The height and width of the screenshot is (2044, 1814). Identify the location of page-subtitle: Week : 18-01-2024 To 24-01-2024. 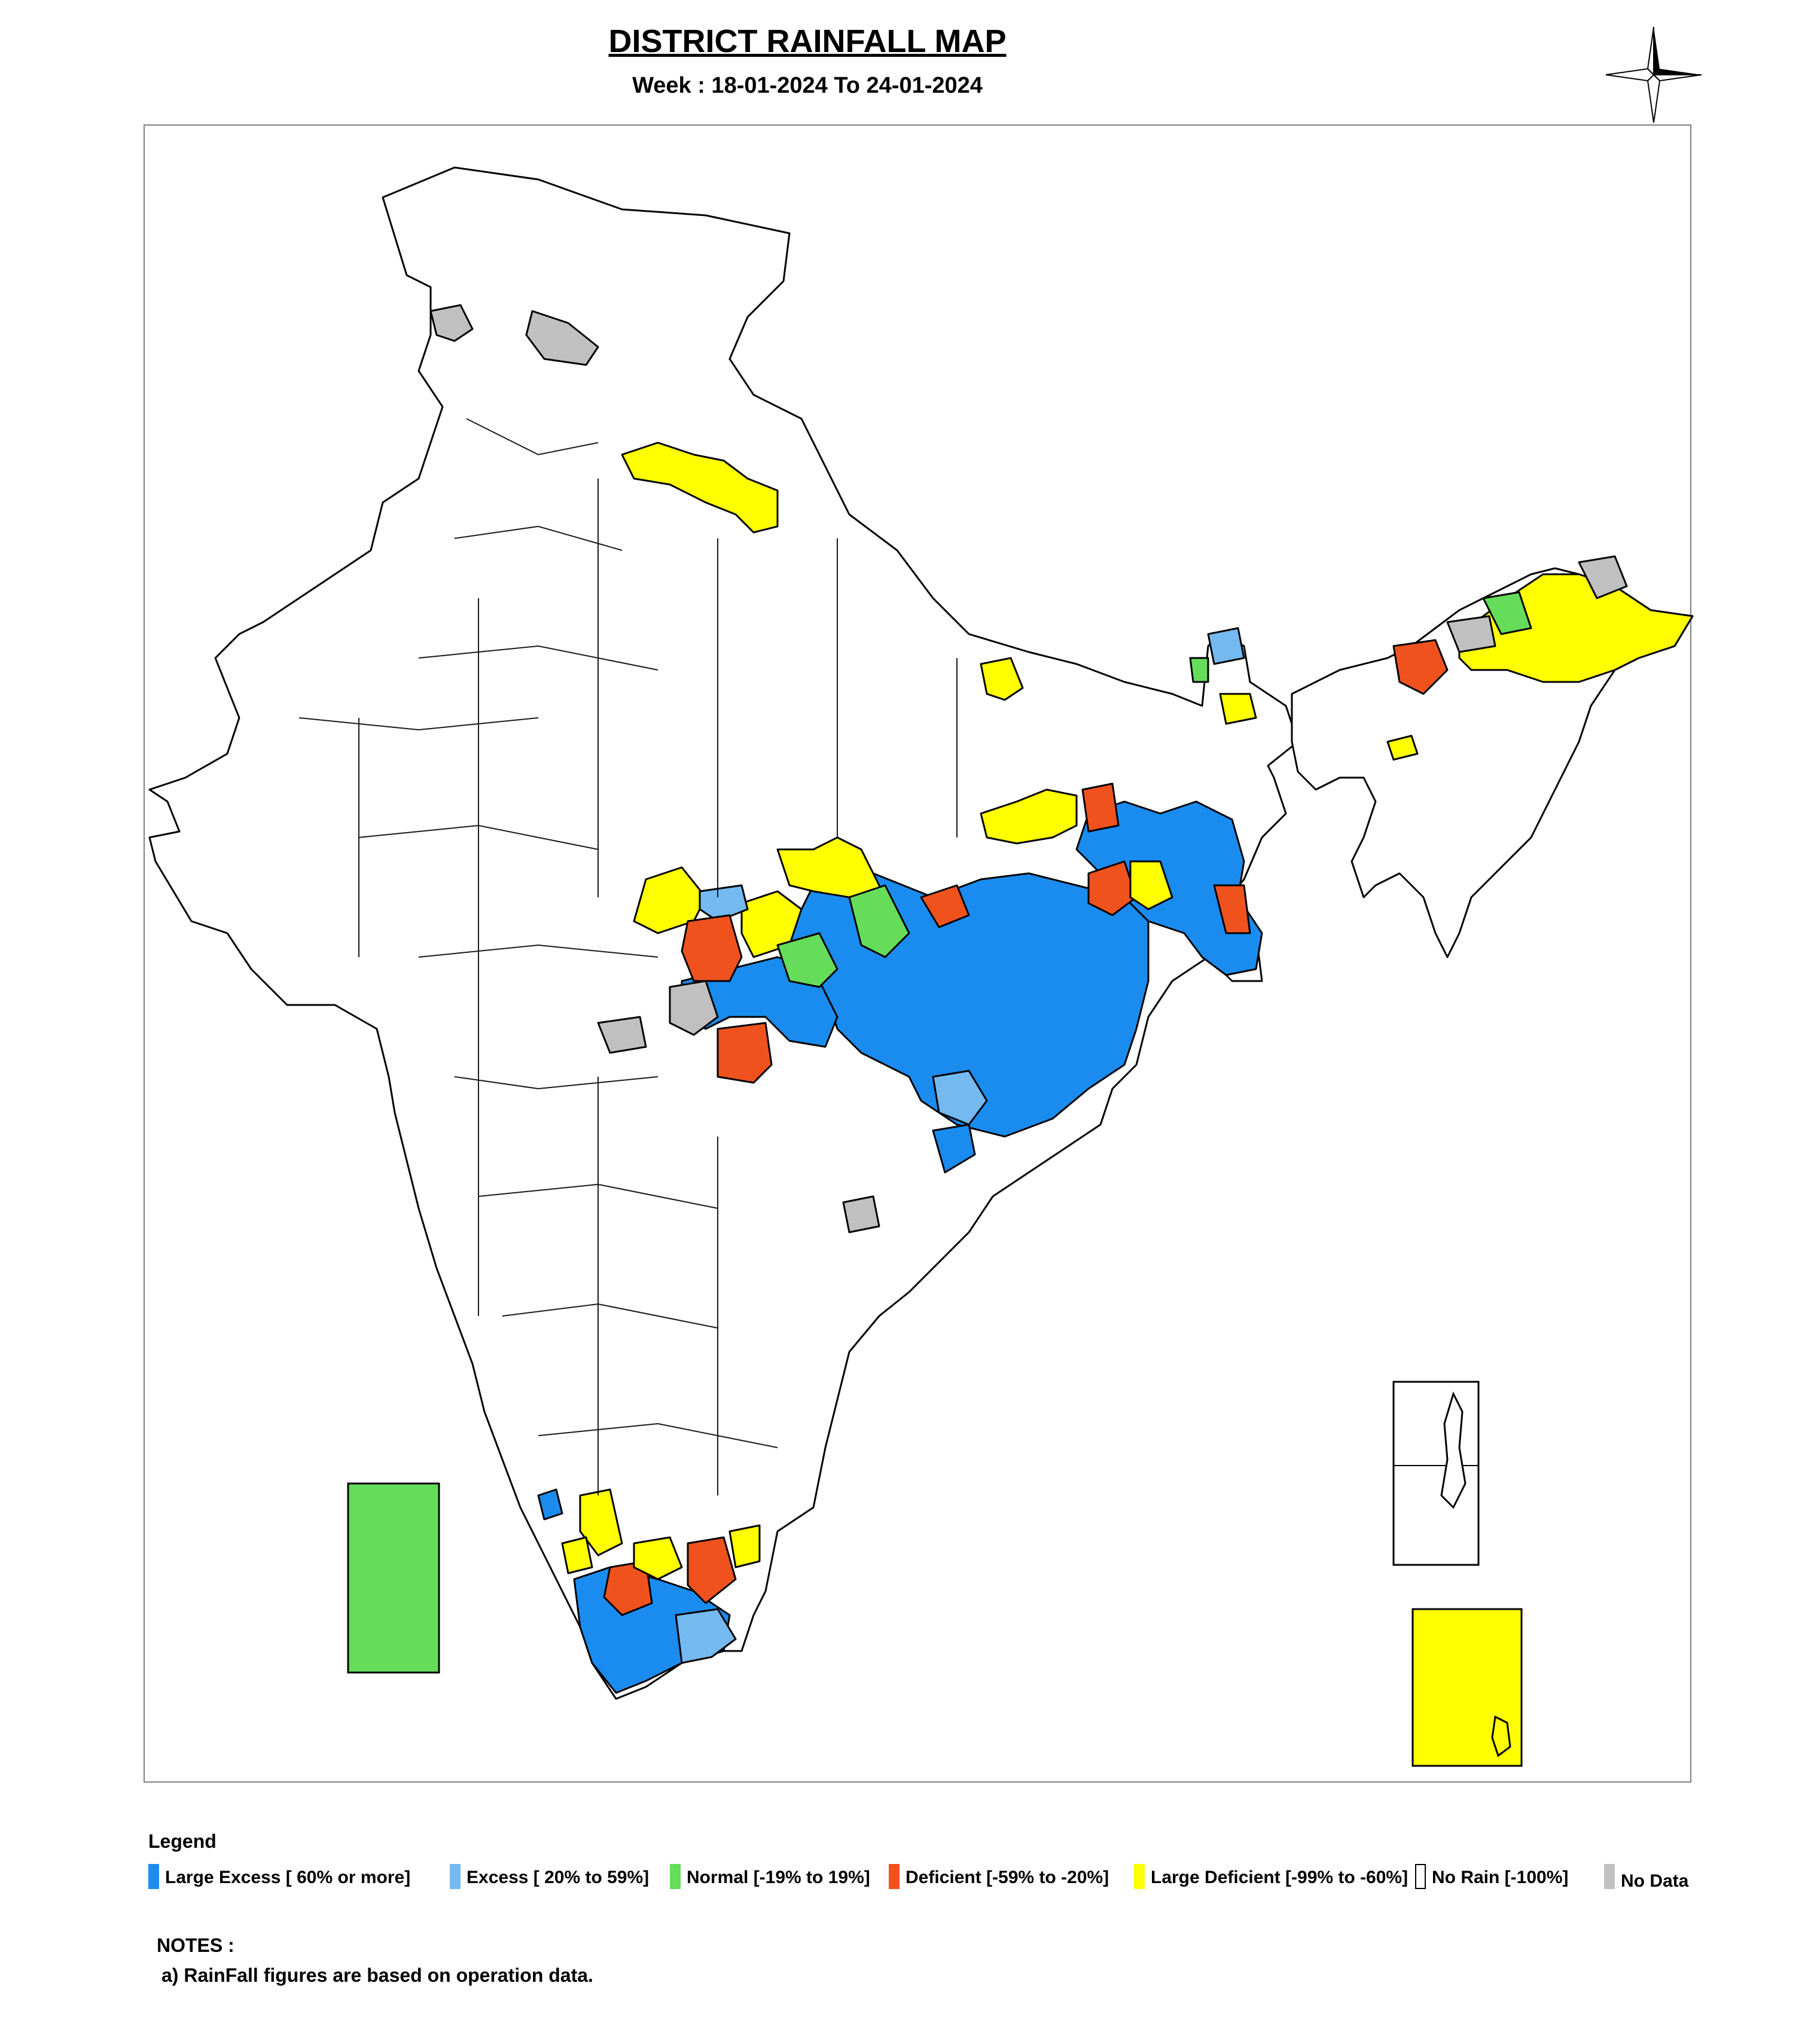
(807, 85).